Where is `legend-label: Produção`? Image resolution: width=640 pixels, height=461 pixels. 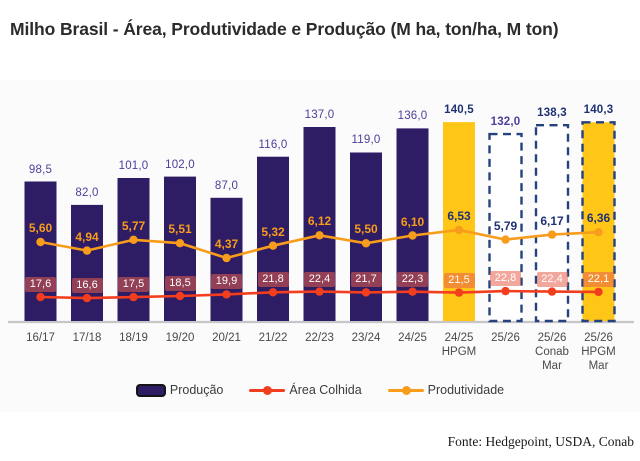
legend-label: Produção is located at coordinates (196, 390).